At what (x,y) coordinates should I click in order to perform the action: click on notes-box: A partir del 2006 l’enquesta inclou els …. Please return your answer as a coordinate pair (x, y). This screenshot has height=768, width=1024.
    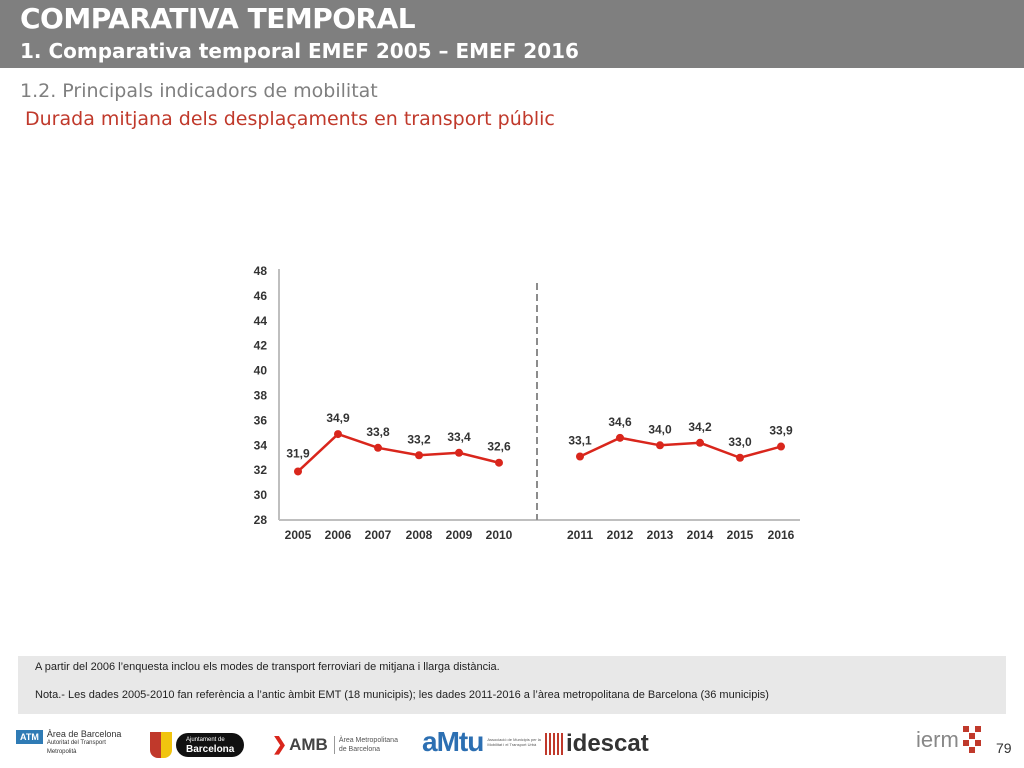
    Looking at the image, I should click on (512, 685).